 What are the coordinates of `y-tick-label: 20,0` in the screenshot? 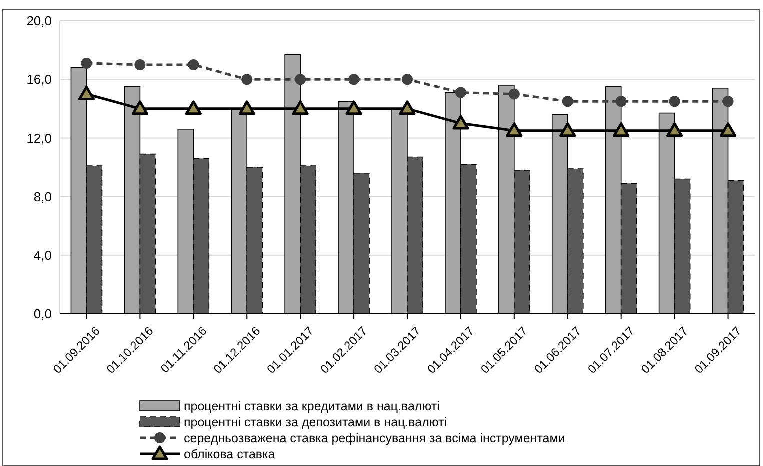 It's located at (39, 21).